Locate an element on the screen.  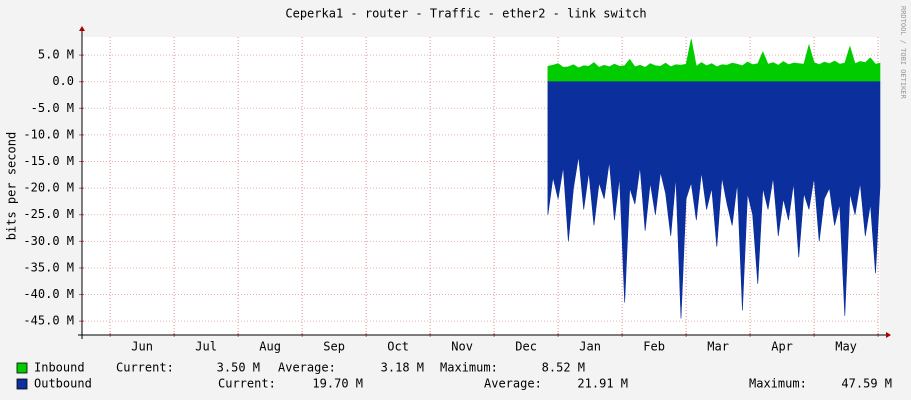
credit: RRDTOOL / TOBI OETIKER is located at coordinates (903, 53).